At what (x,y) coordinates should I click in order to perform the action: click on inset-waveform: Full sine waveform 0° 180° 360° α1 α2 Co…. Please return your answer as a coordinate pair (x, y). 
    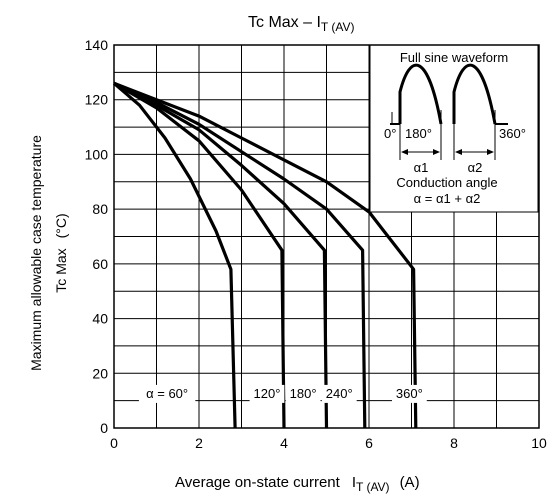
    Looking at the image, I should click on (454, 128).